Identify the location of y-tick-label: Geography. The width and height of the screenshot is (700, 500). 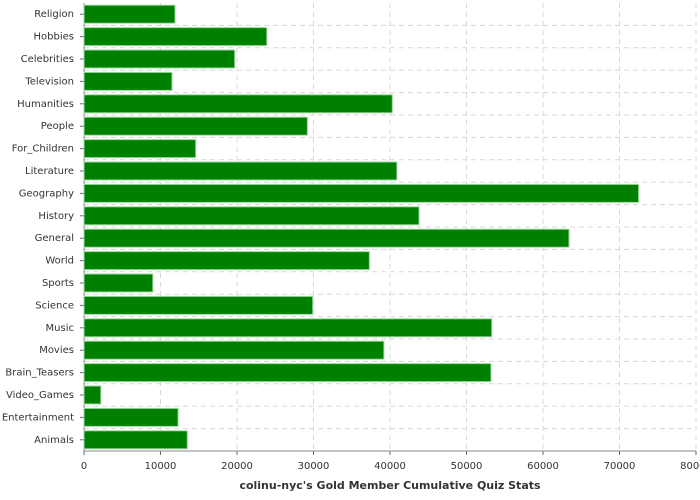
(46, 193).